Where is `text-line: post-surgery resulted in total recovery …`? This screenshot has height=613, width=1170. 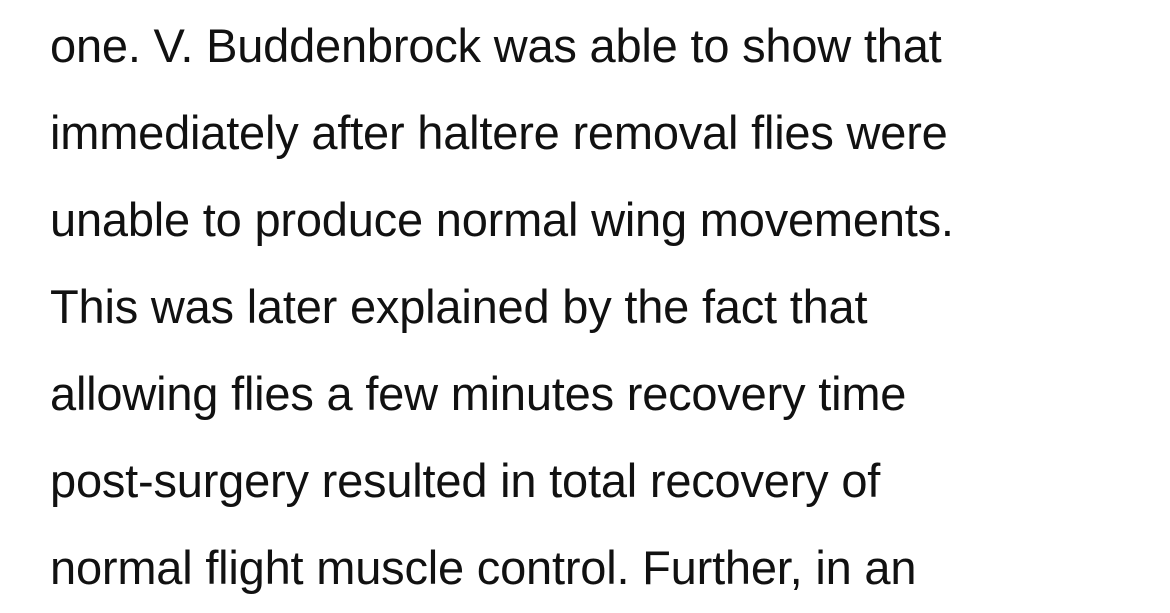 text-line: post-surgery resulted in total recovery … is located at coordinates (465, 480).